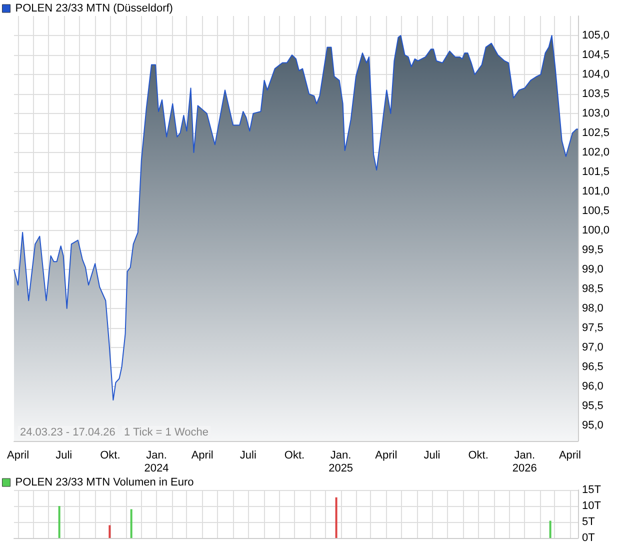  Describe the element at coordinates (596, 132) in the screenshot. I see `y-tick-label: 102,5` at that location.